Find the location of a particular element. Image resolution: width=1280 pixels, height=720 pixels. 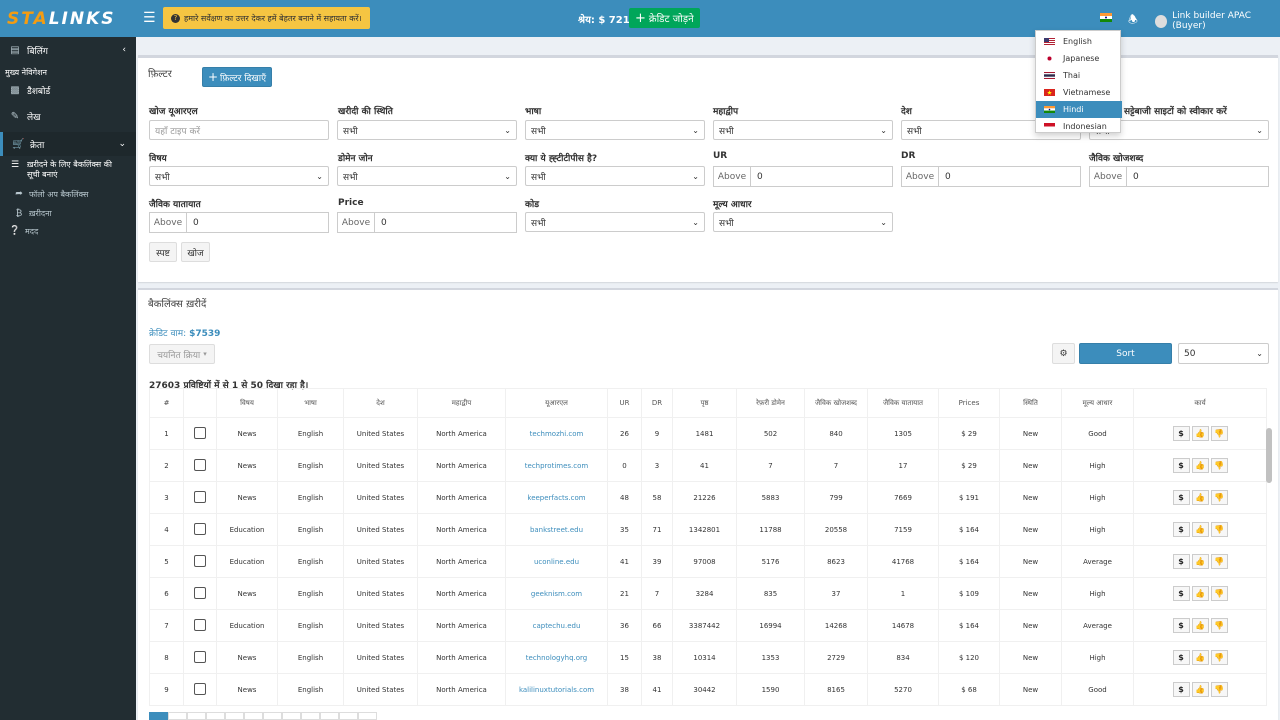

col-topic: विषय is located at coordinates (247, 403).